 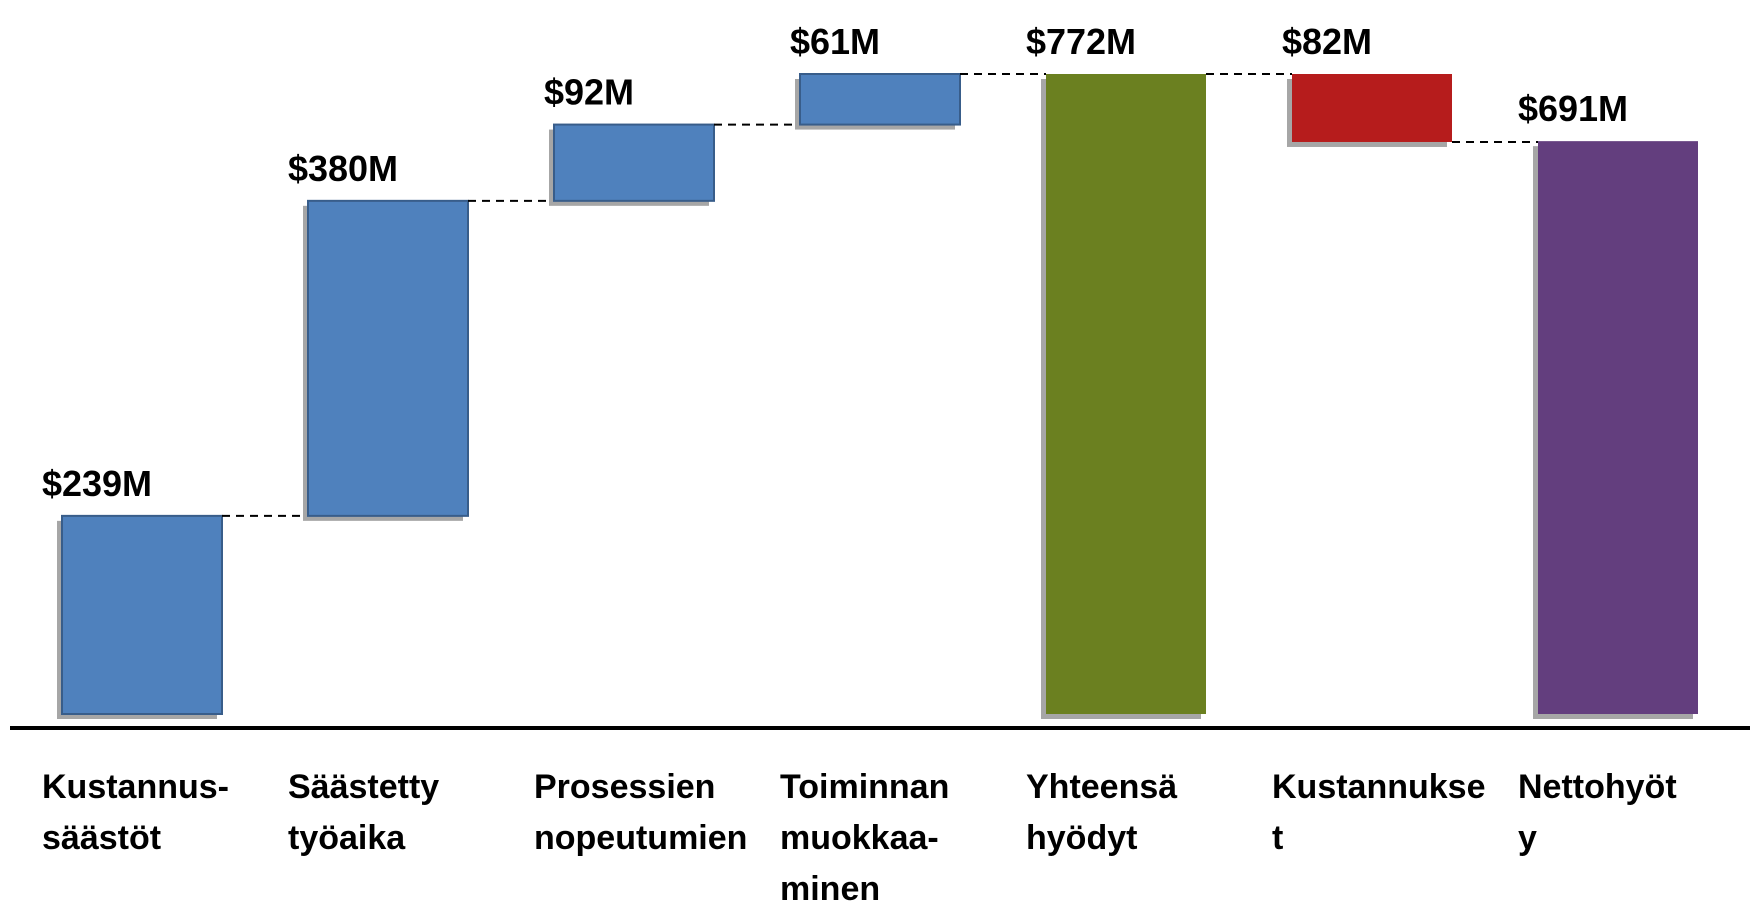 I want to click on x-tick-label: Säästetty työaika, so click(x=364, y=812).